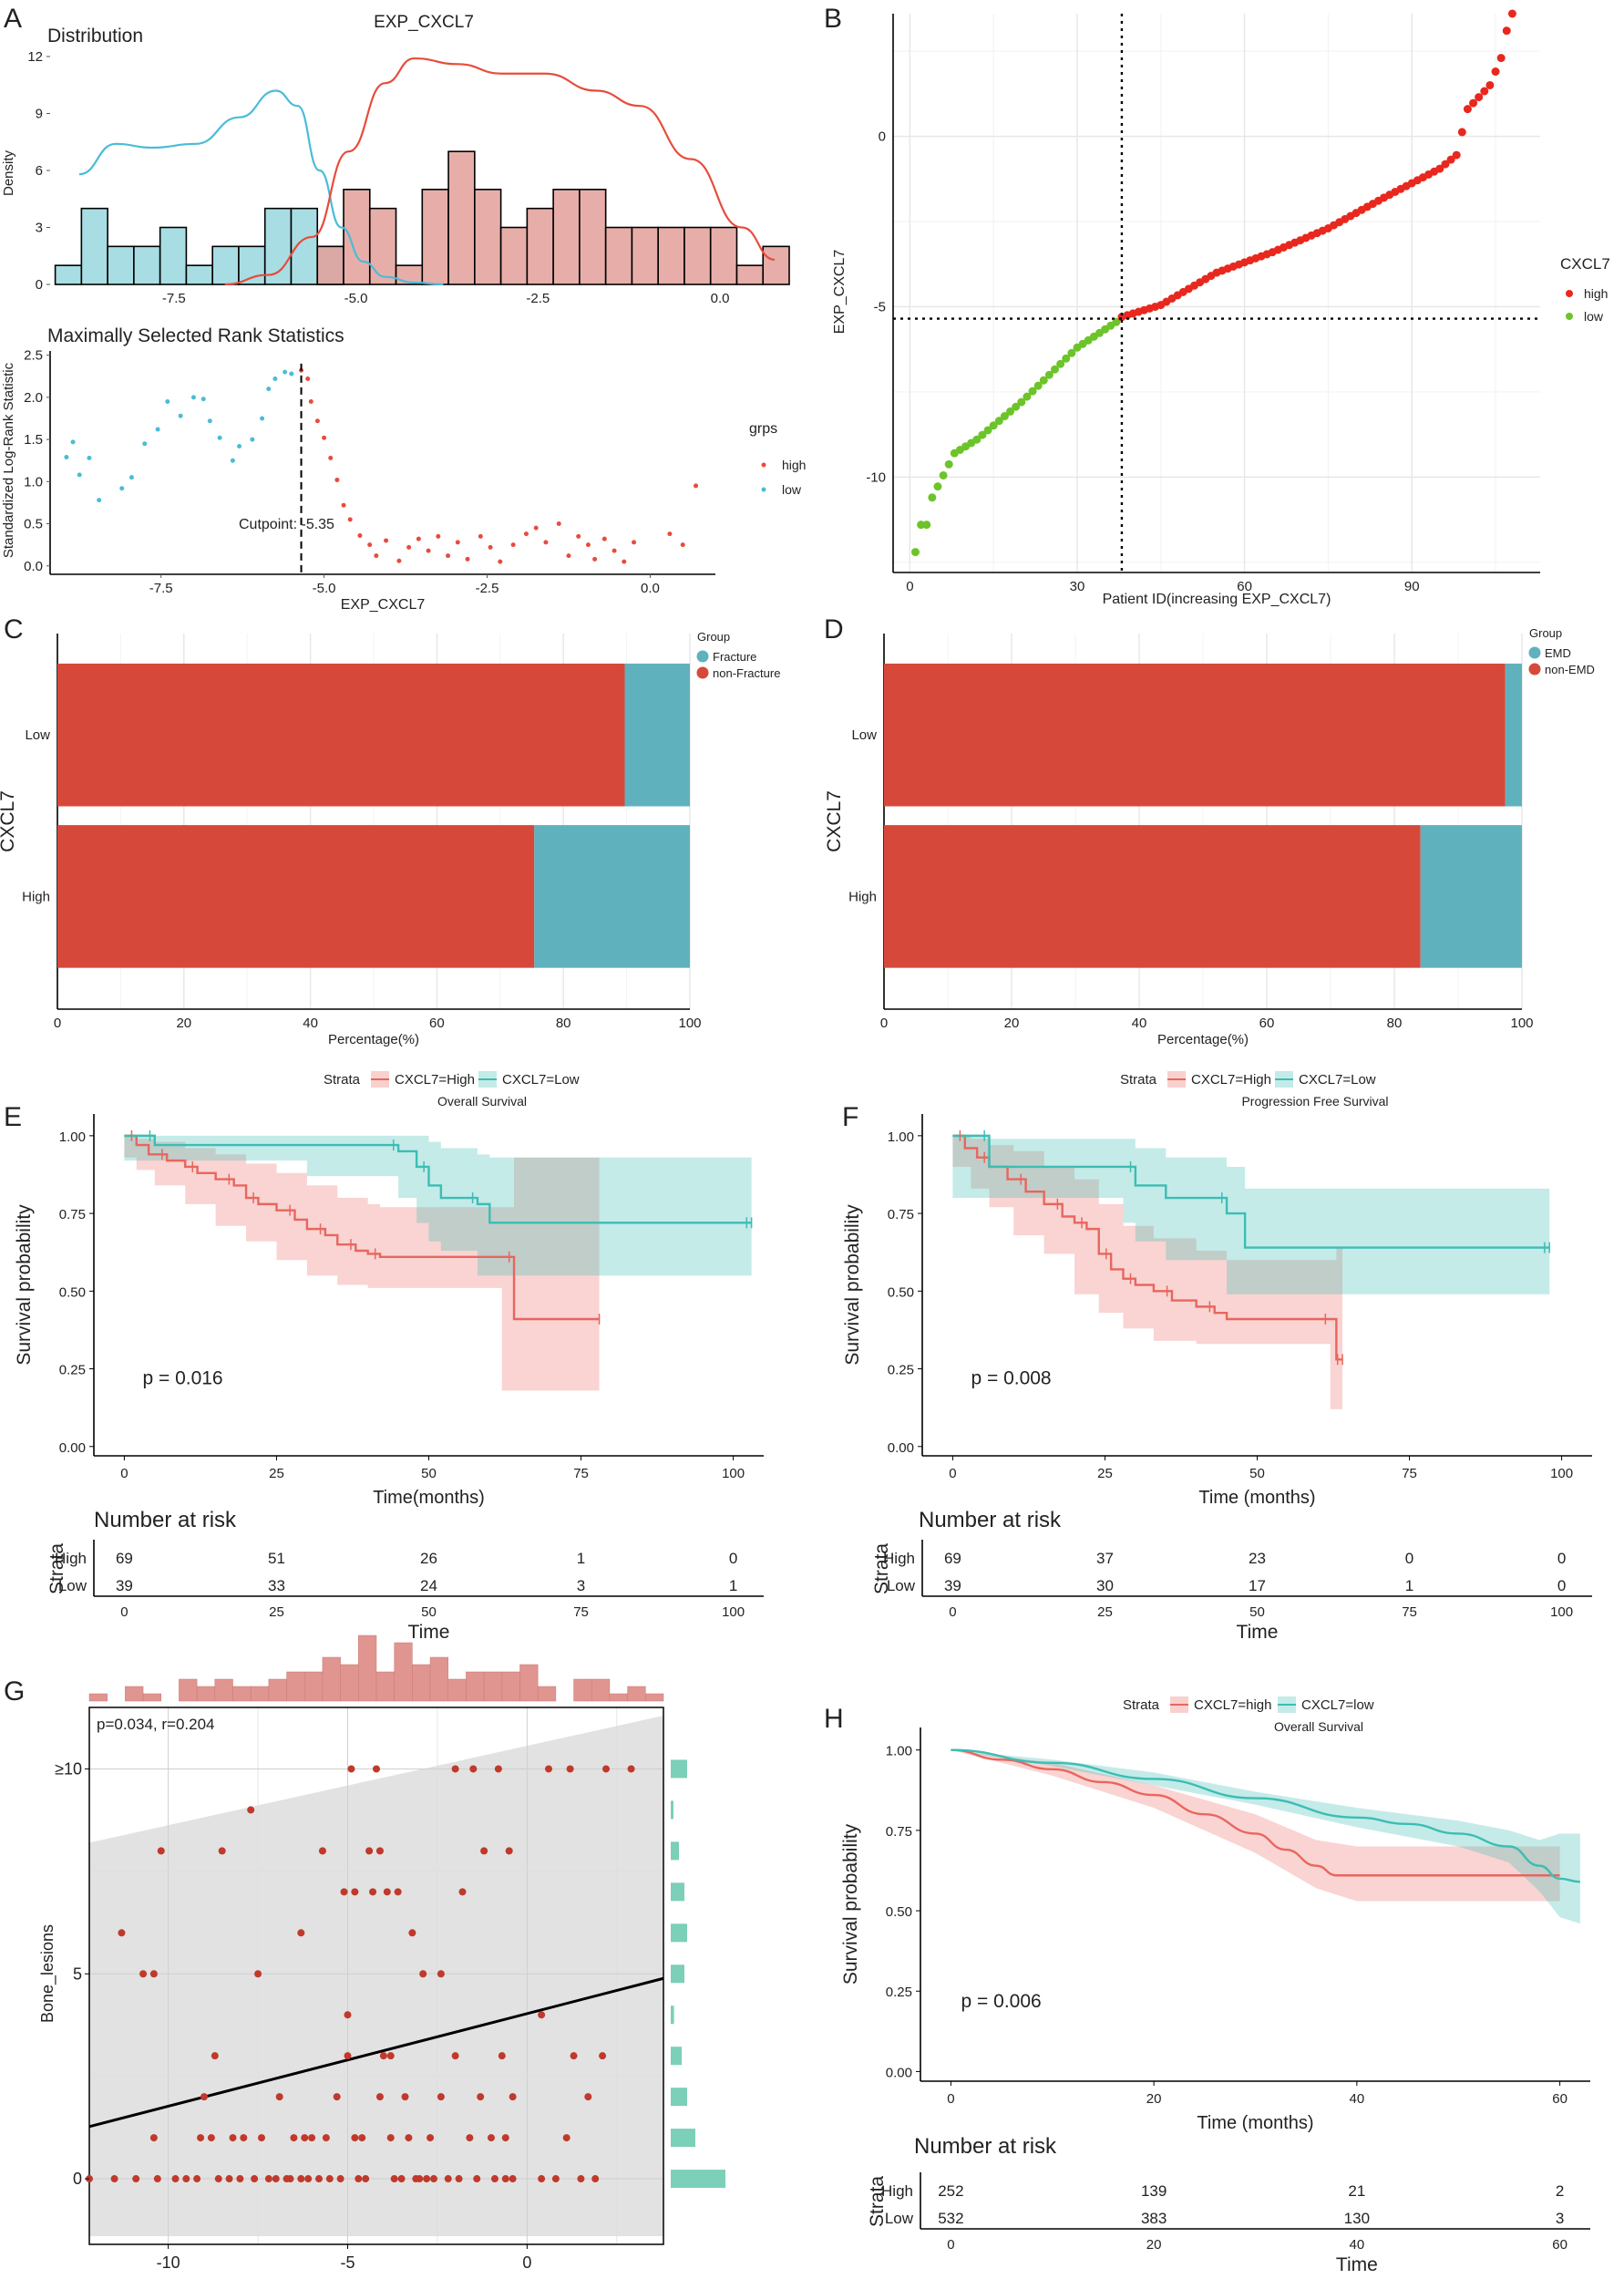 The image size is (1624, 2279). What do you see at coordinates (734, 657) in the screenshot?
I see `legend-label: Fracture` at bounding box center [734, 657].